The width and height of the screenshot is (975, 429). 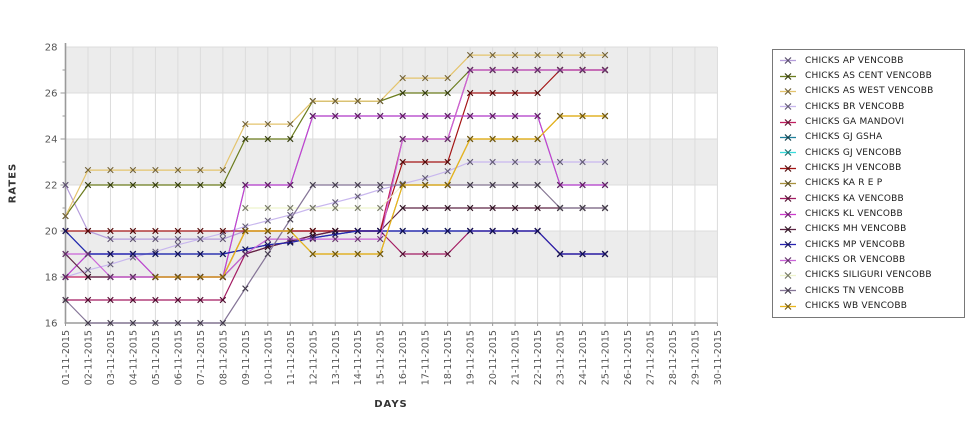 I want to click on legend-label: CHICKS WB VENCOBB, so click(x=856, y=306).